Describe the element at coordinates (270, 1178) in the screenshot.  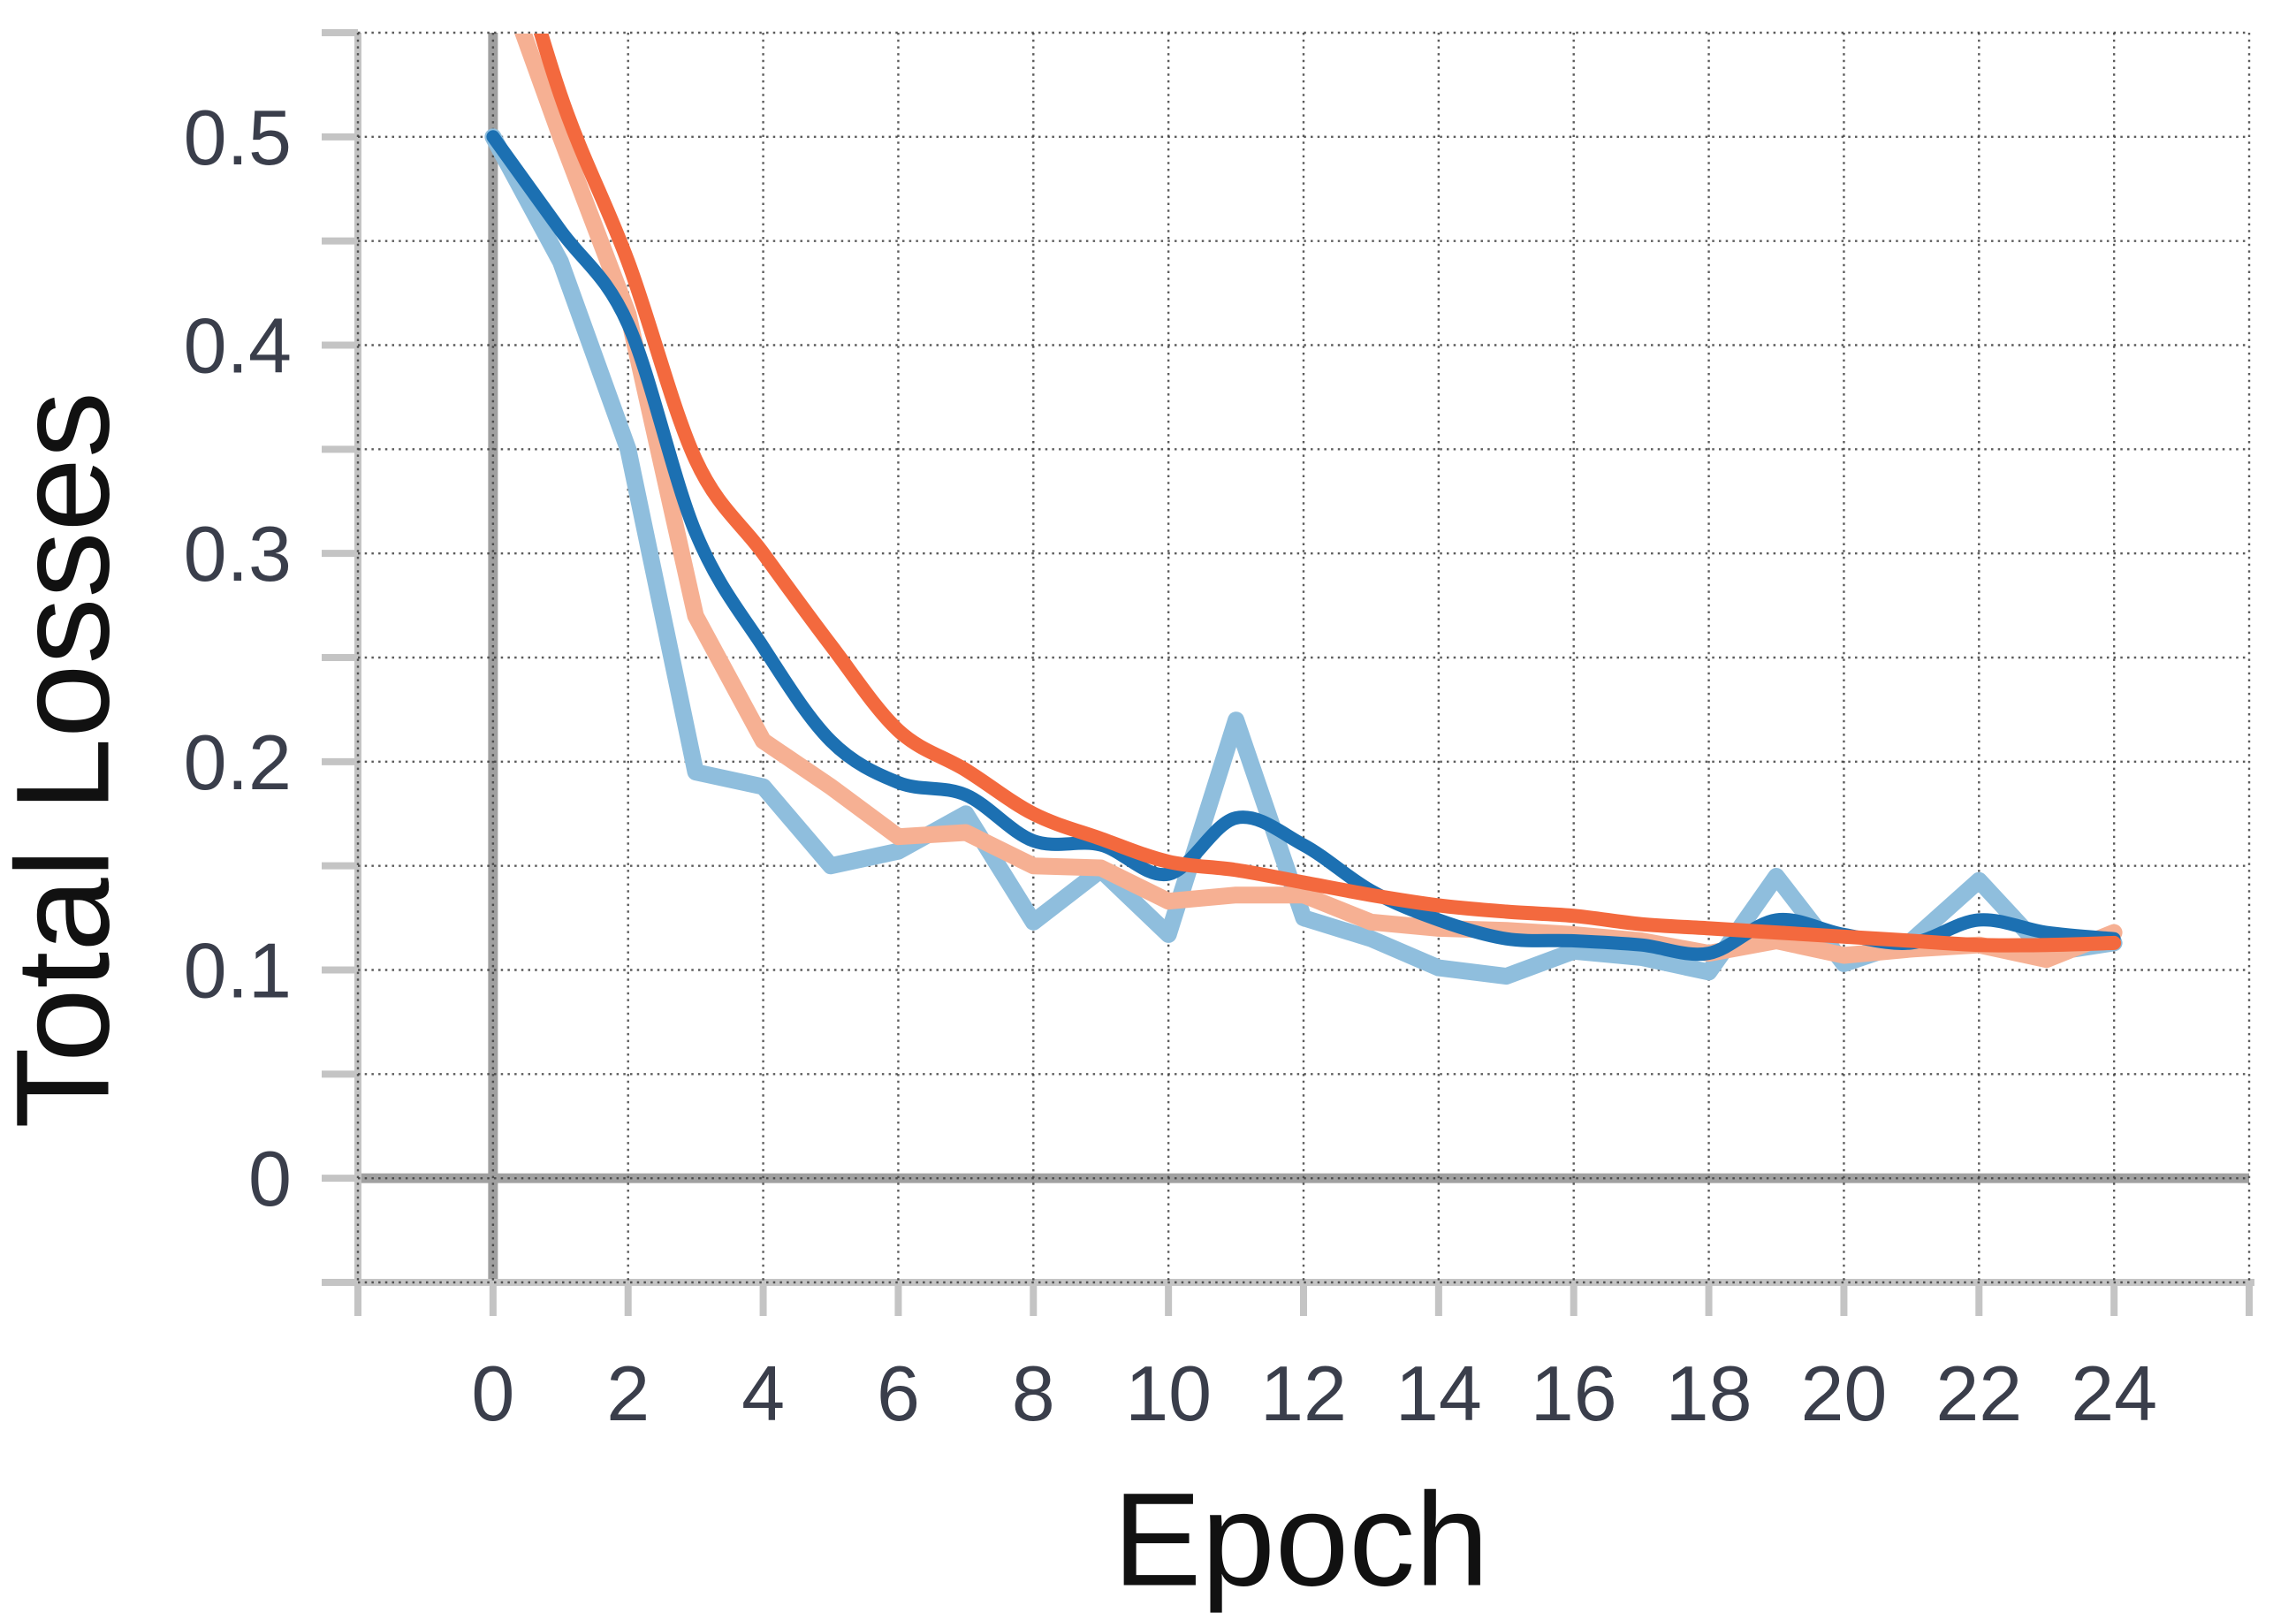
I see `y-tick-label: 0` at that location.